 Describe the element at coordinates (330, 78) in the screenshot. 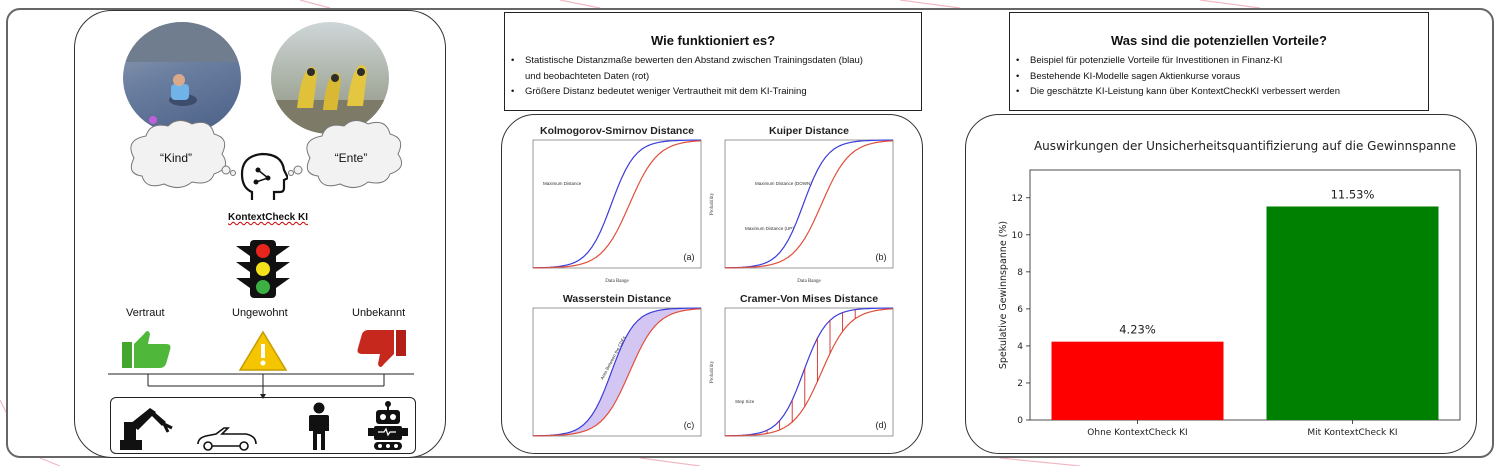

I see `duck-photo` at that location.